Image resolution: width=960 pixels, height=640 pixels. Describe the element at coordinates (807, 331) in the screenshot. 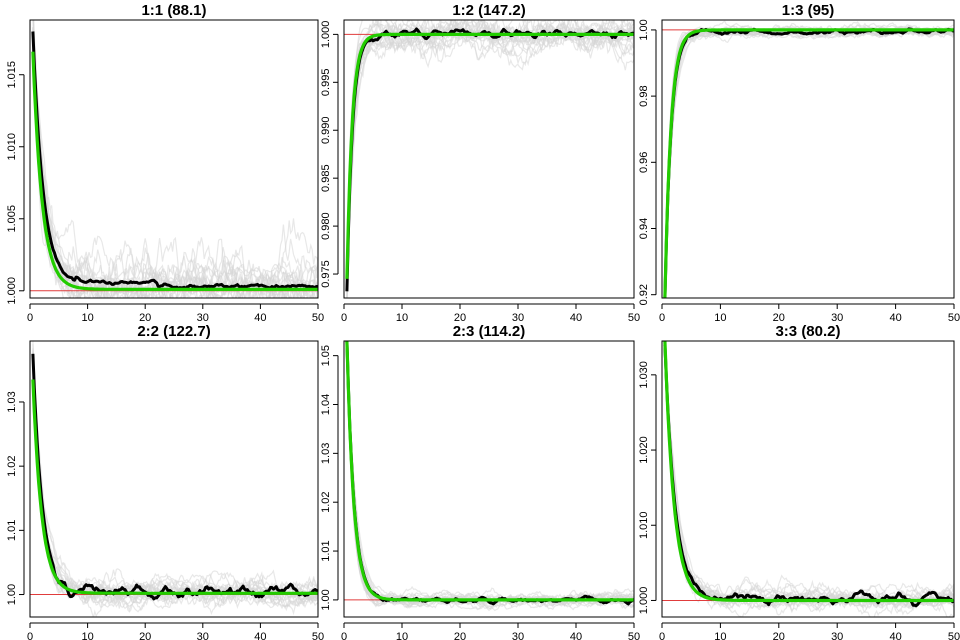

I see `panel-title: 3:3 (80.2)` at that location.